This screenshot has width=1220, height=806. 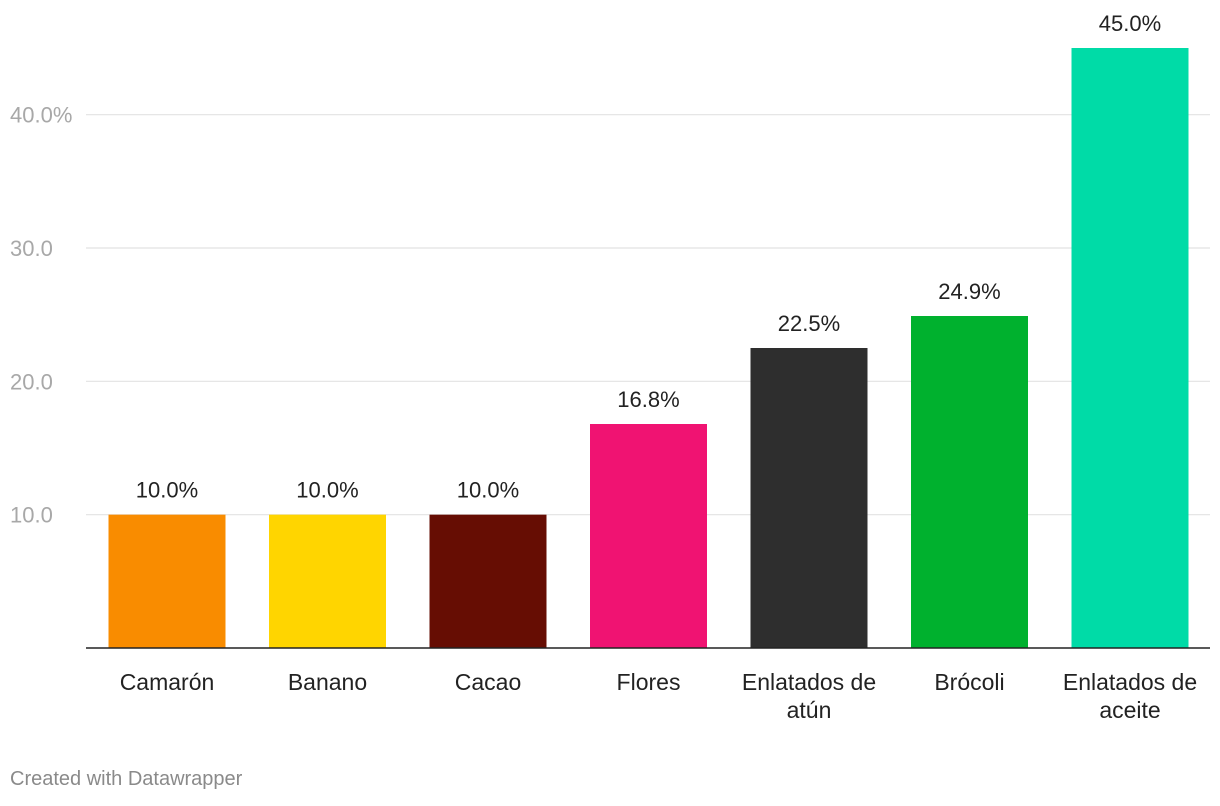 What do you see at coordinates (167, 490) in the screenshot?
I see `bar-value-label-0: 10.0%` at bounding box center [167, 490].